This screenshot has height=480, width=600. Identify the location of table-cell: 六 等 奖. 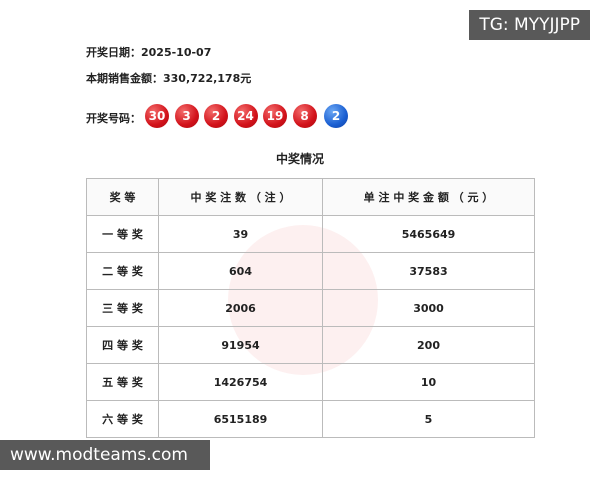
(122, 419).